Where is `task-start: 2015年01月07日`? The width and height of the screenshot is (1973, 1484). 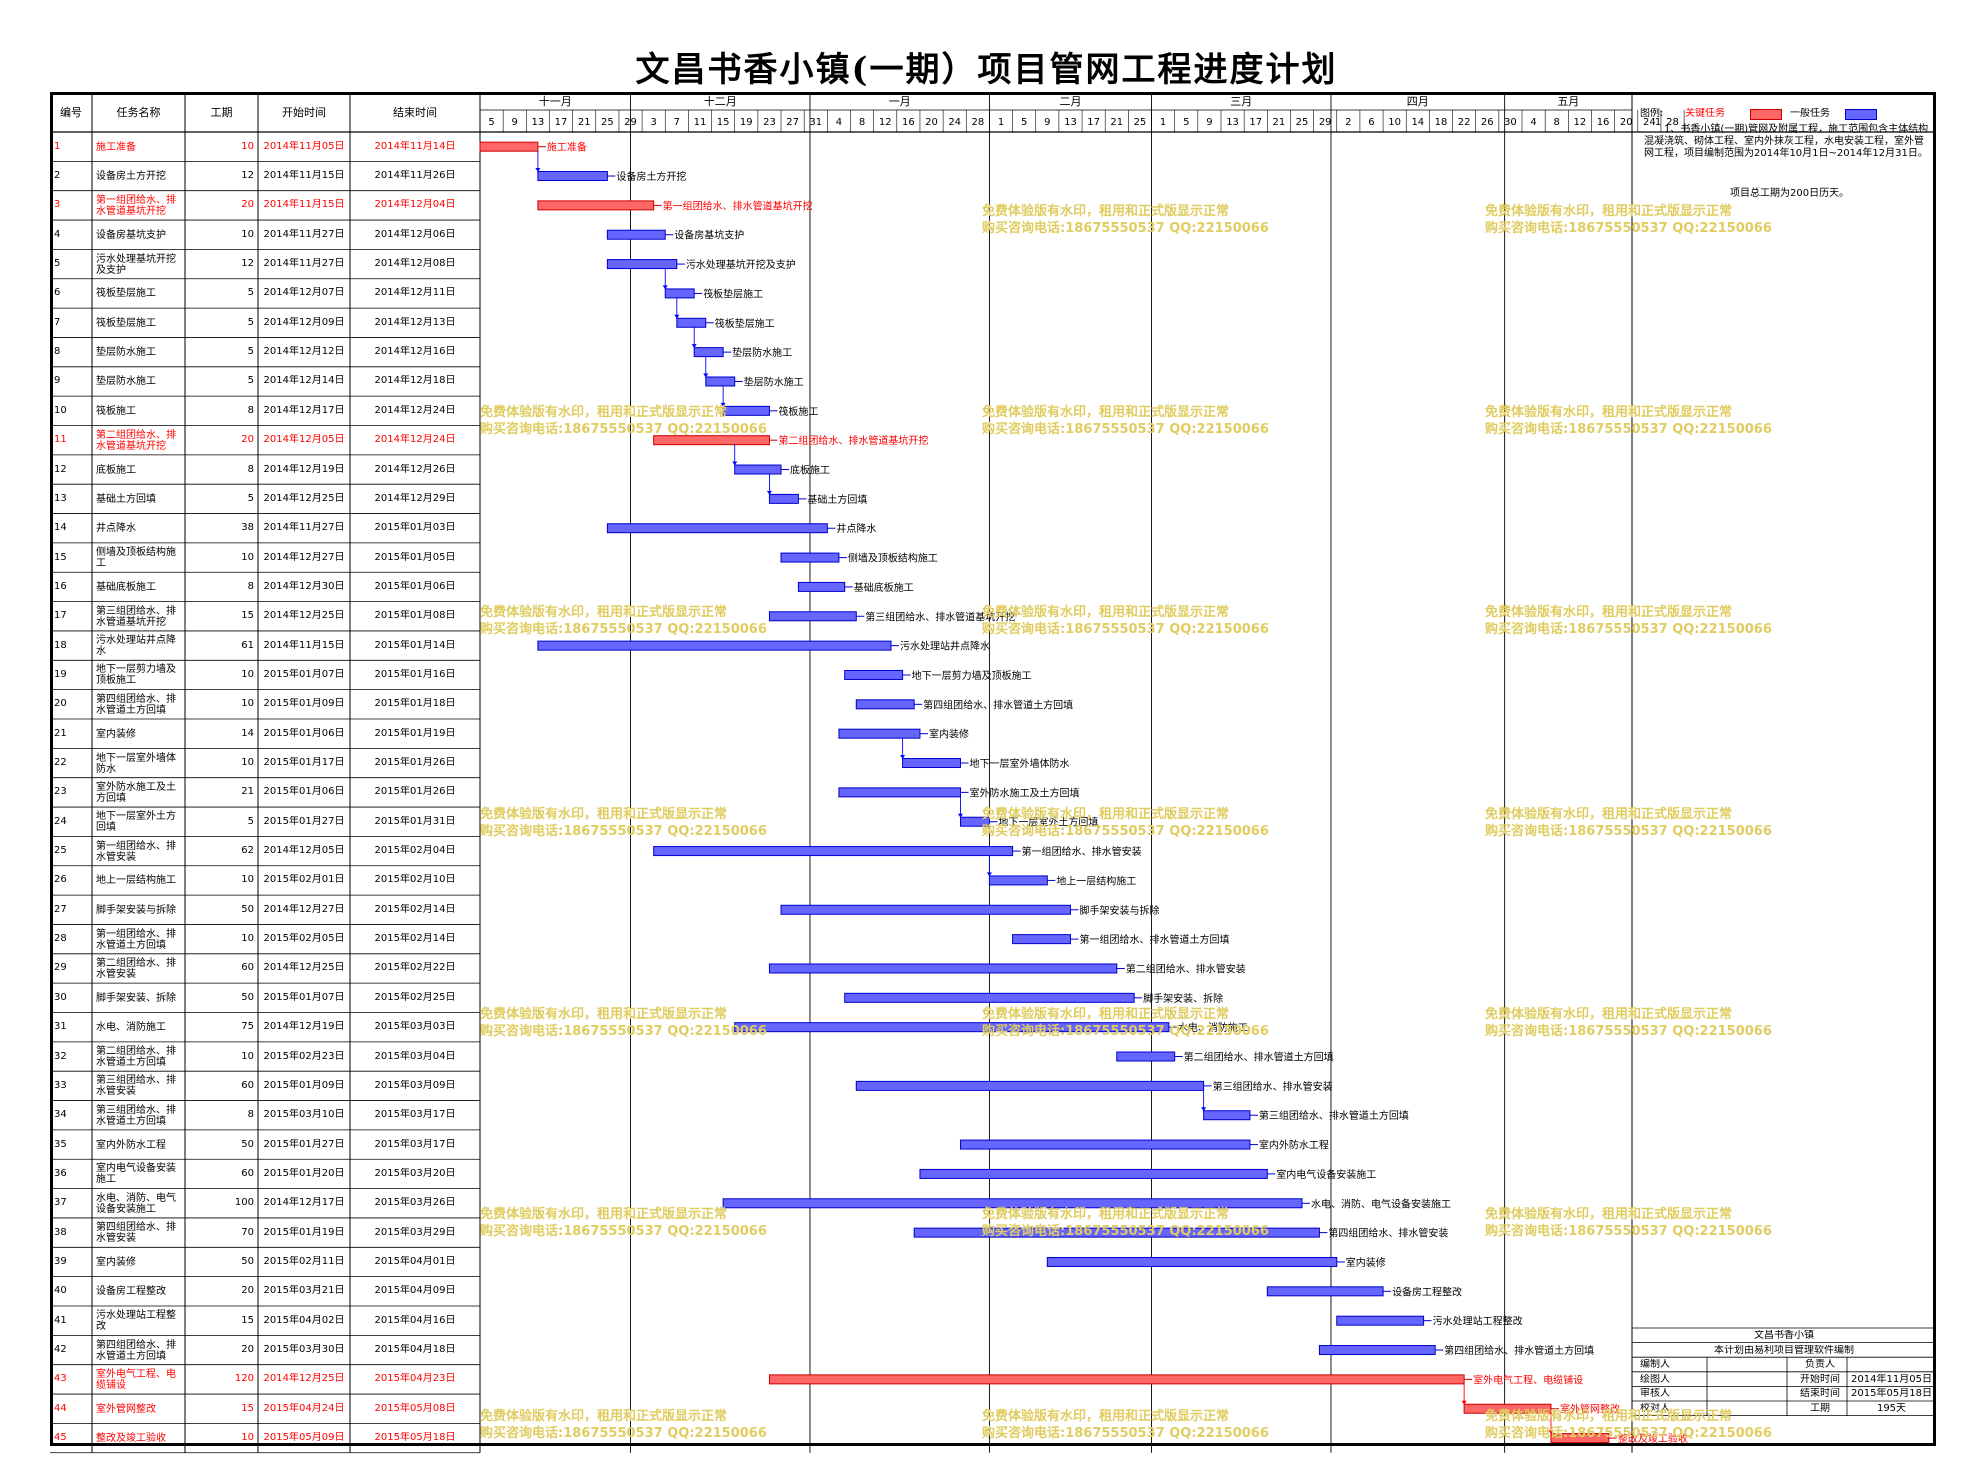 task-start: 2015年01月07日 is located at coordinates (304, 674).